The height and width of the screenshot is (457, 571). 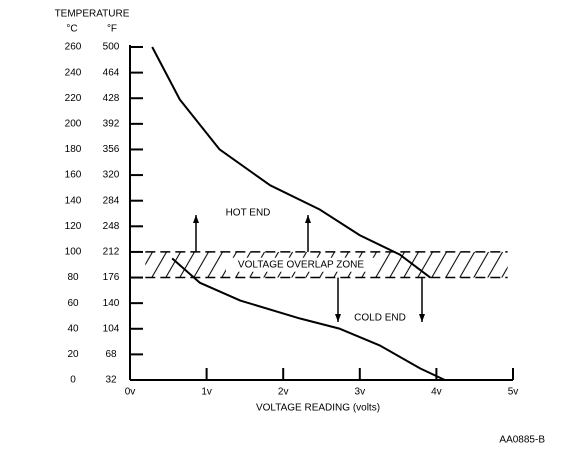 I want to click on y2-tick-label: 68, so click(x=111, y=354).